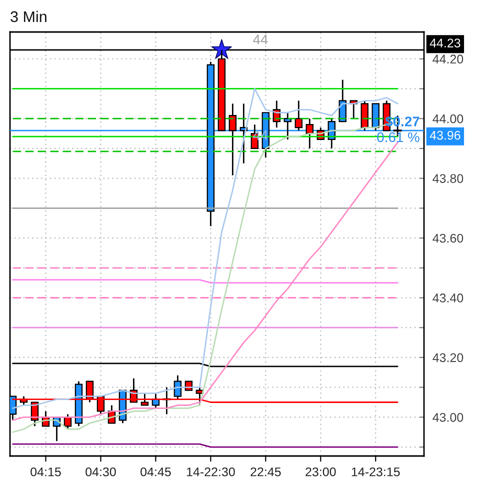  What do you see at coordinates (265, 471) in the screenshot?
I see `x-tick-label: 22:45` at bounding box center [265, 471].